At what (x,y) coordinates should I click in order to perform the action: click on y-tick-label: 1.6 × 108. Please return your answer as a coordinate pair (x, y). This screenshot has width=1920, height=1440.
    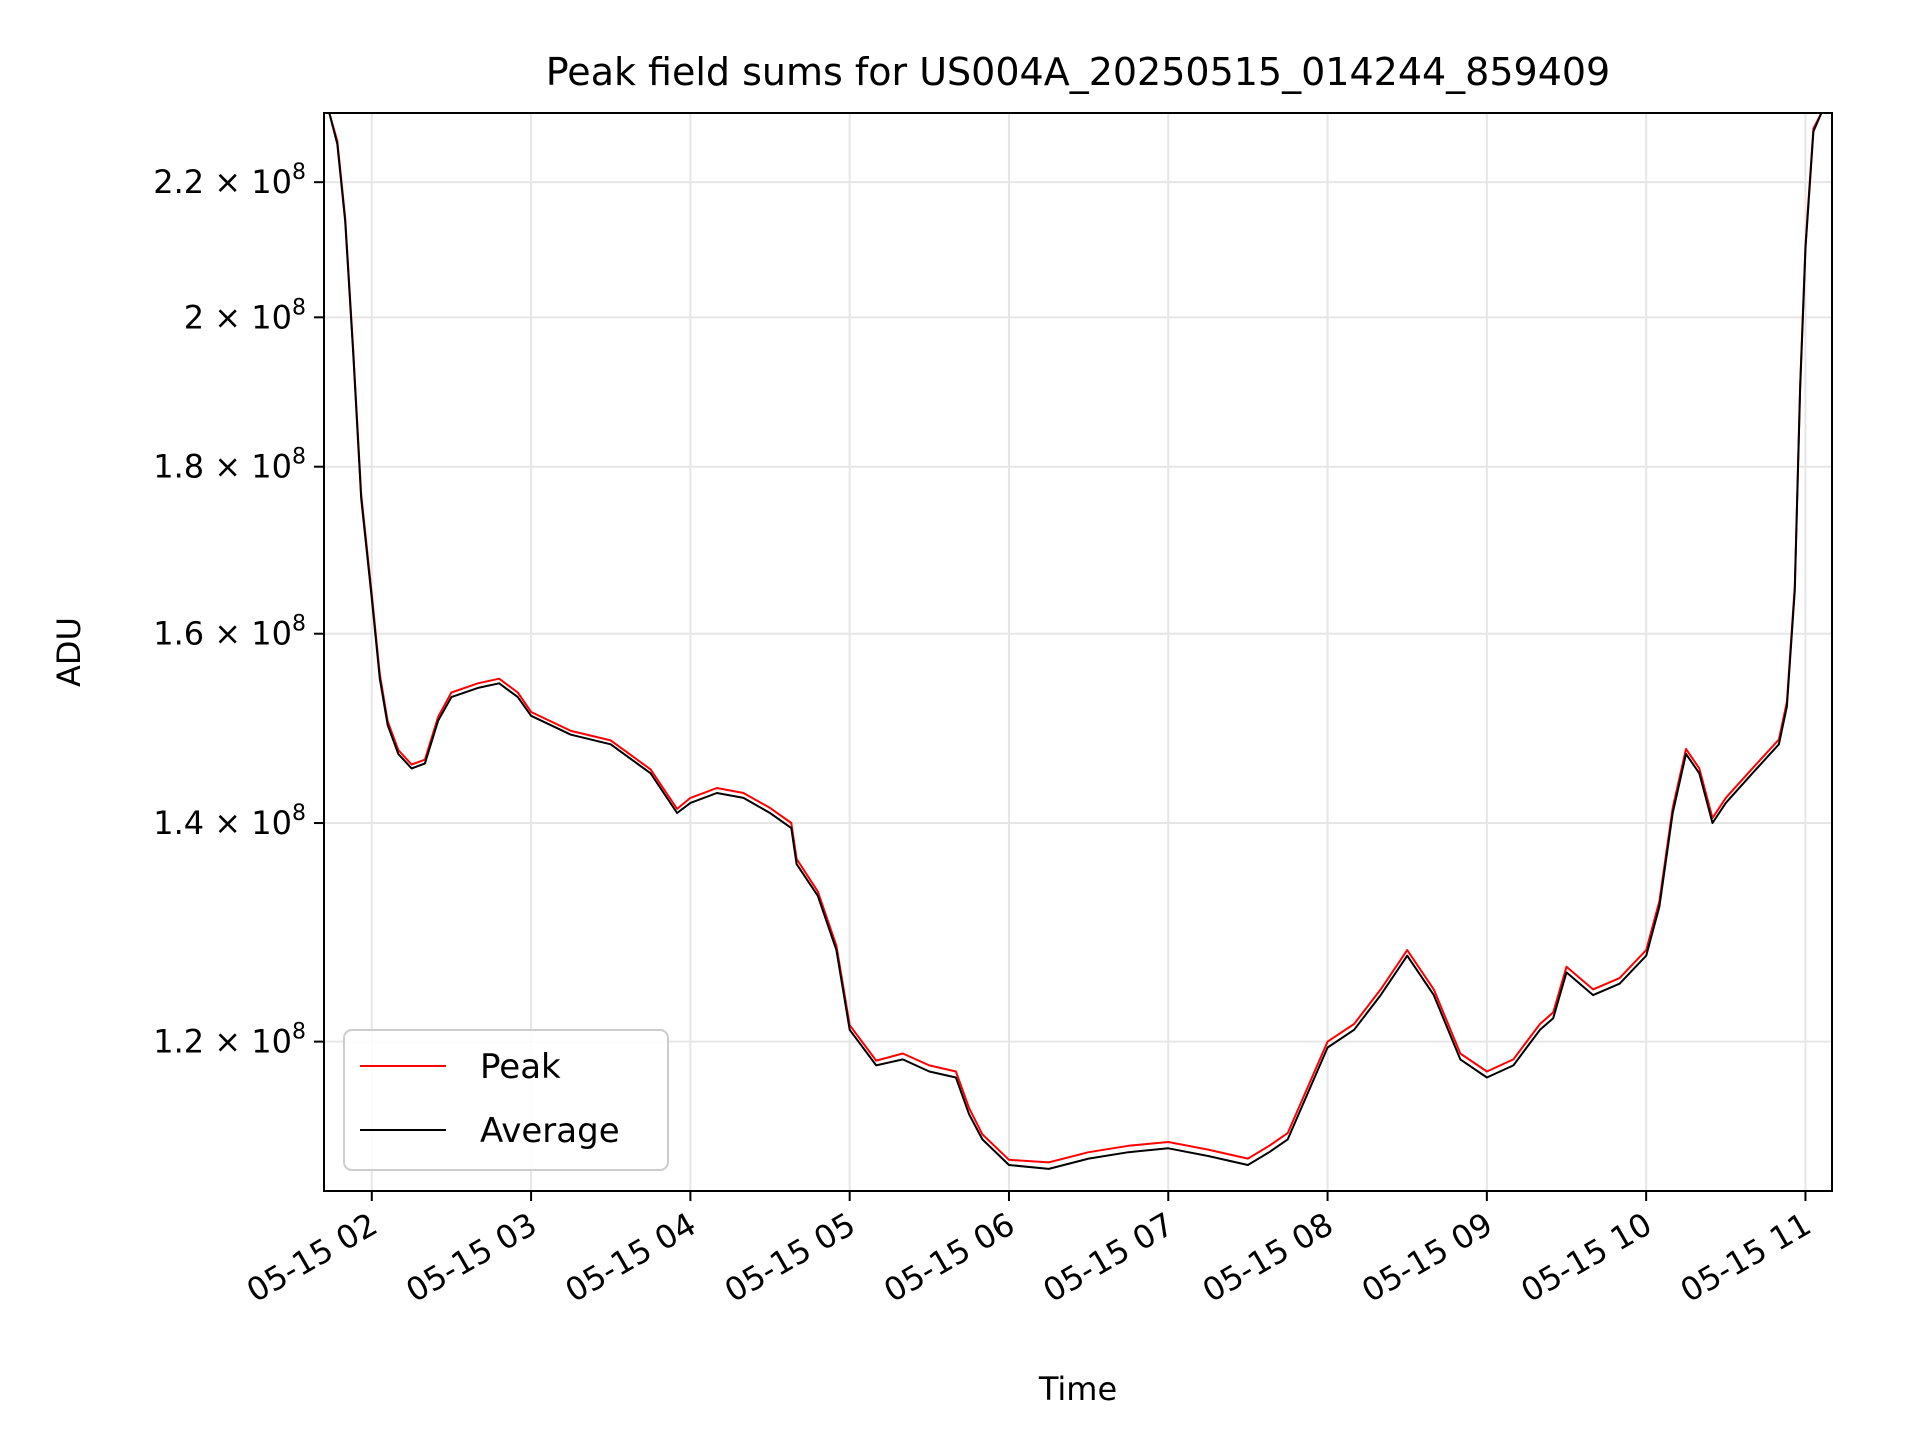
    Looking at the image, I should click on (229, 632).